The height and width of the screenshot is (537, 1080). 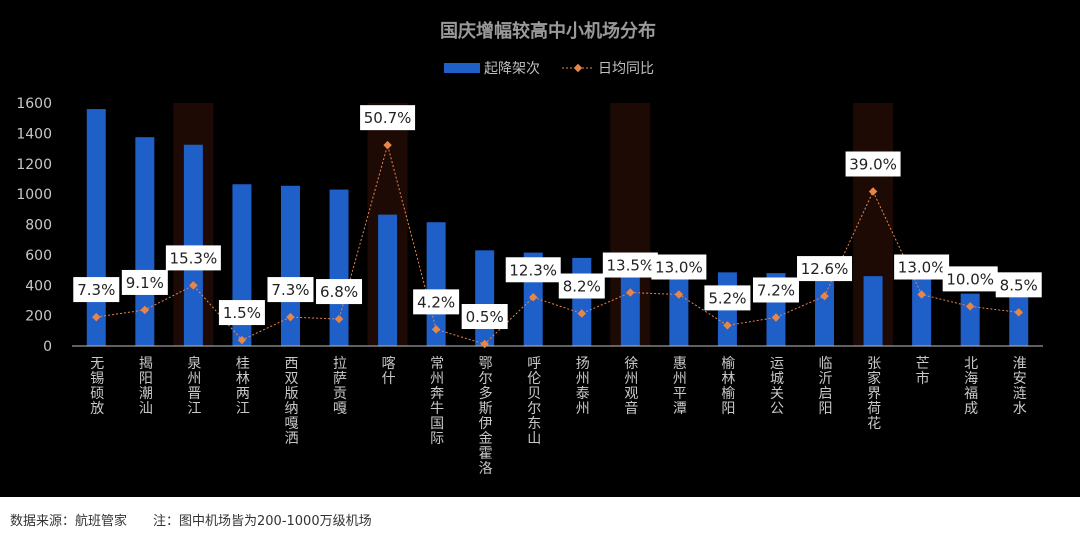 I want to click on data-label-text: 0.5%, so click(x=485, y=317).